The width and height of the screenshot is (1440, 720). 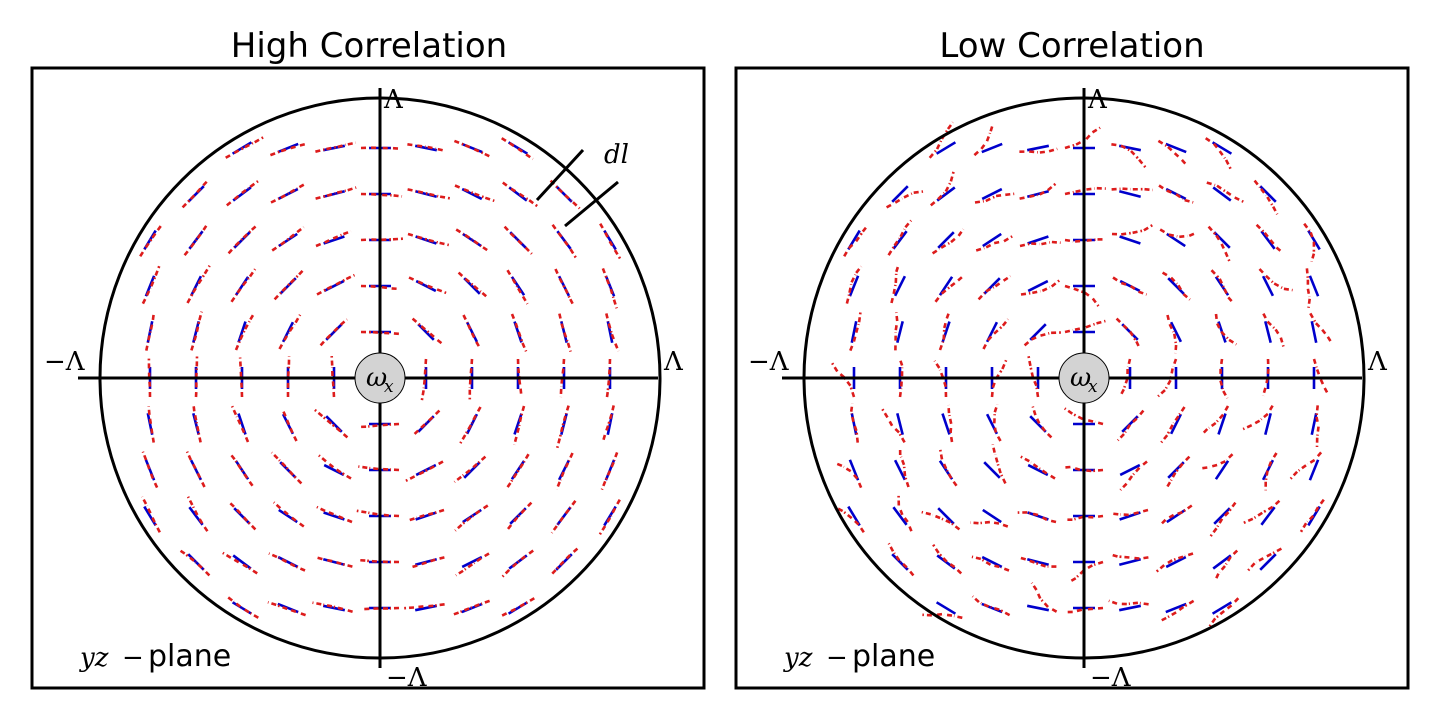 I want to click on plane-label-text: plane, so click(x=189, y=656).